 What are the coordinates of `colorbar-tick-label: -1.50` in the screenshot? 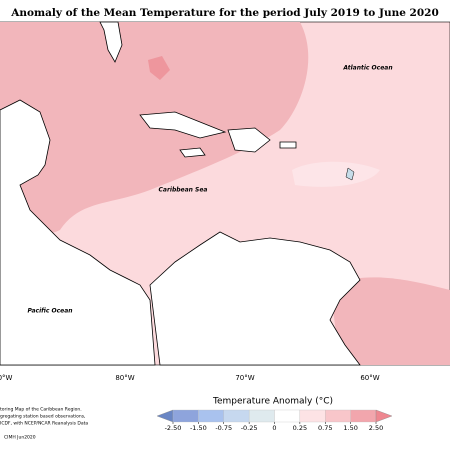 It's located at (198, 428).